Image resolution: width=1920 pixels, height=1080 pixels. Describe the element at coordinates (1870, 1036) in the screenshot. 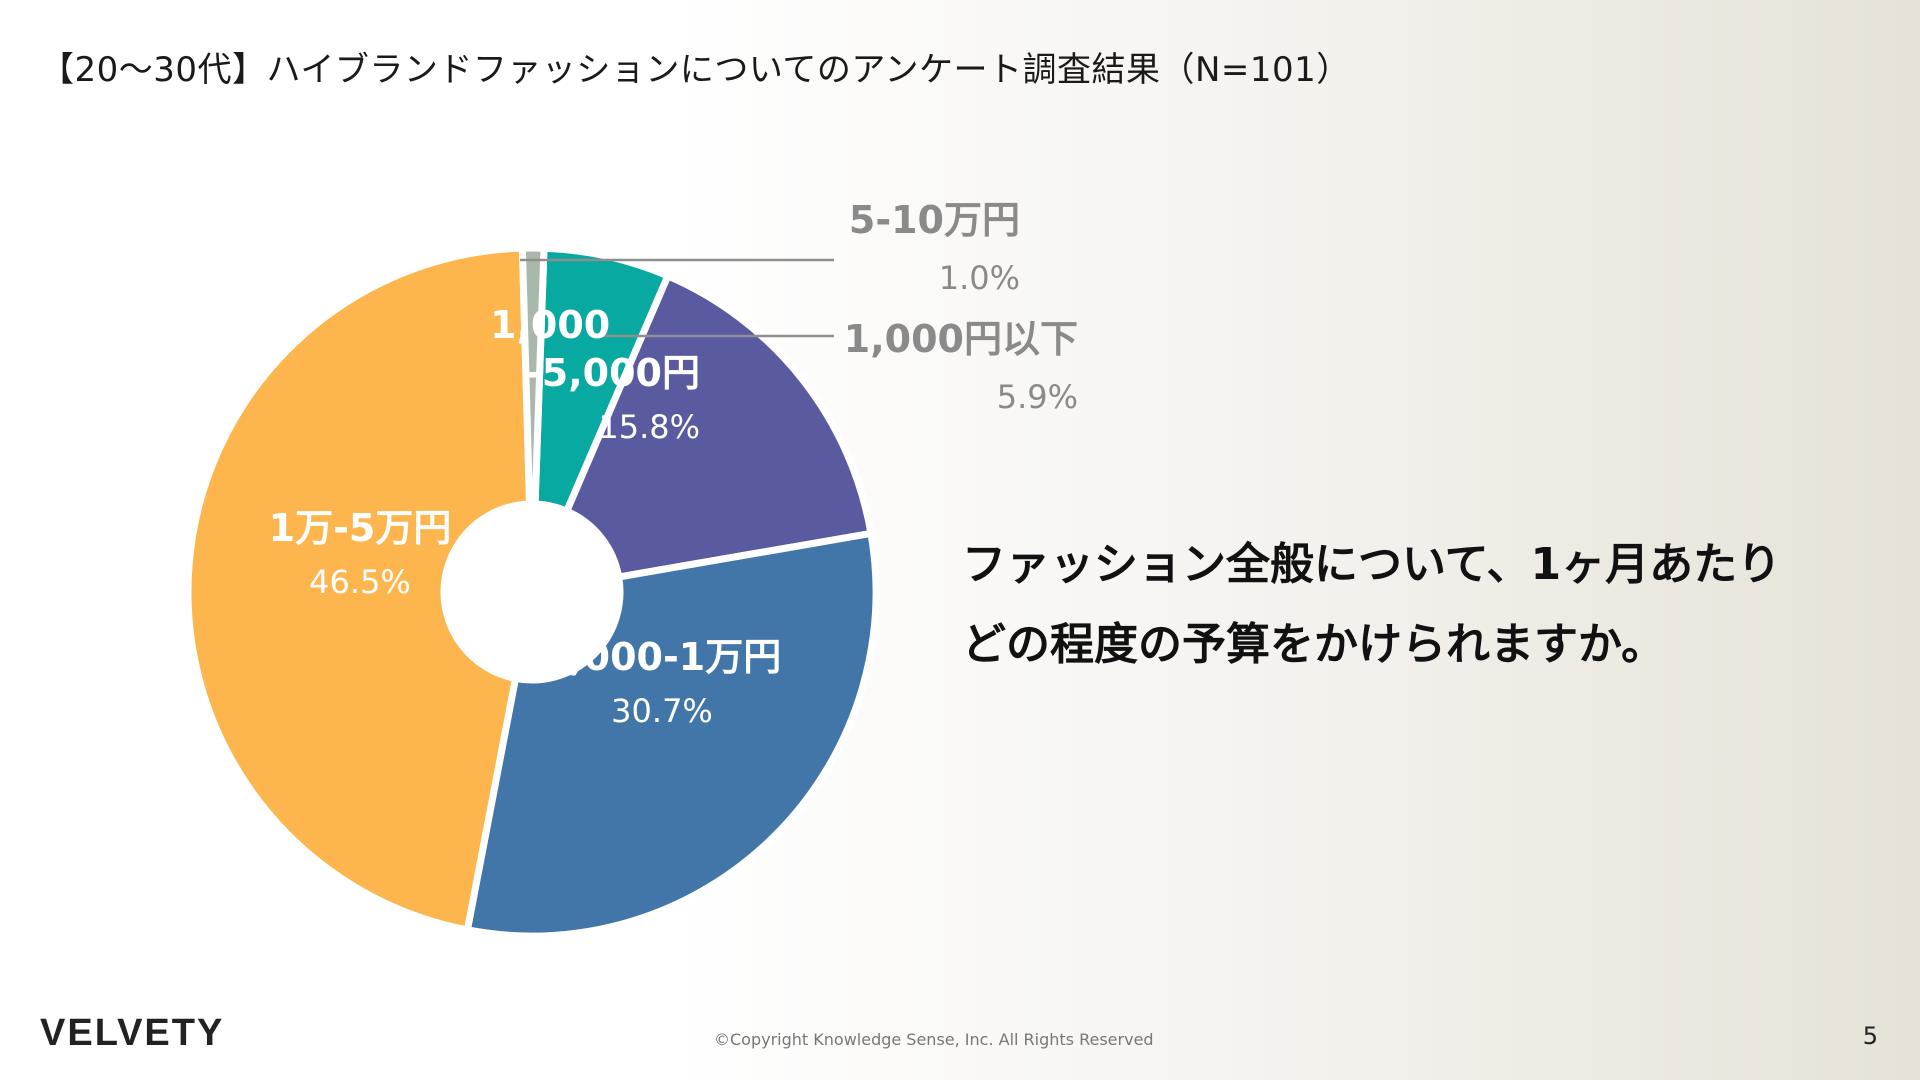

I see `page-number: 5` at that location.